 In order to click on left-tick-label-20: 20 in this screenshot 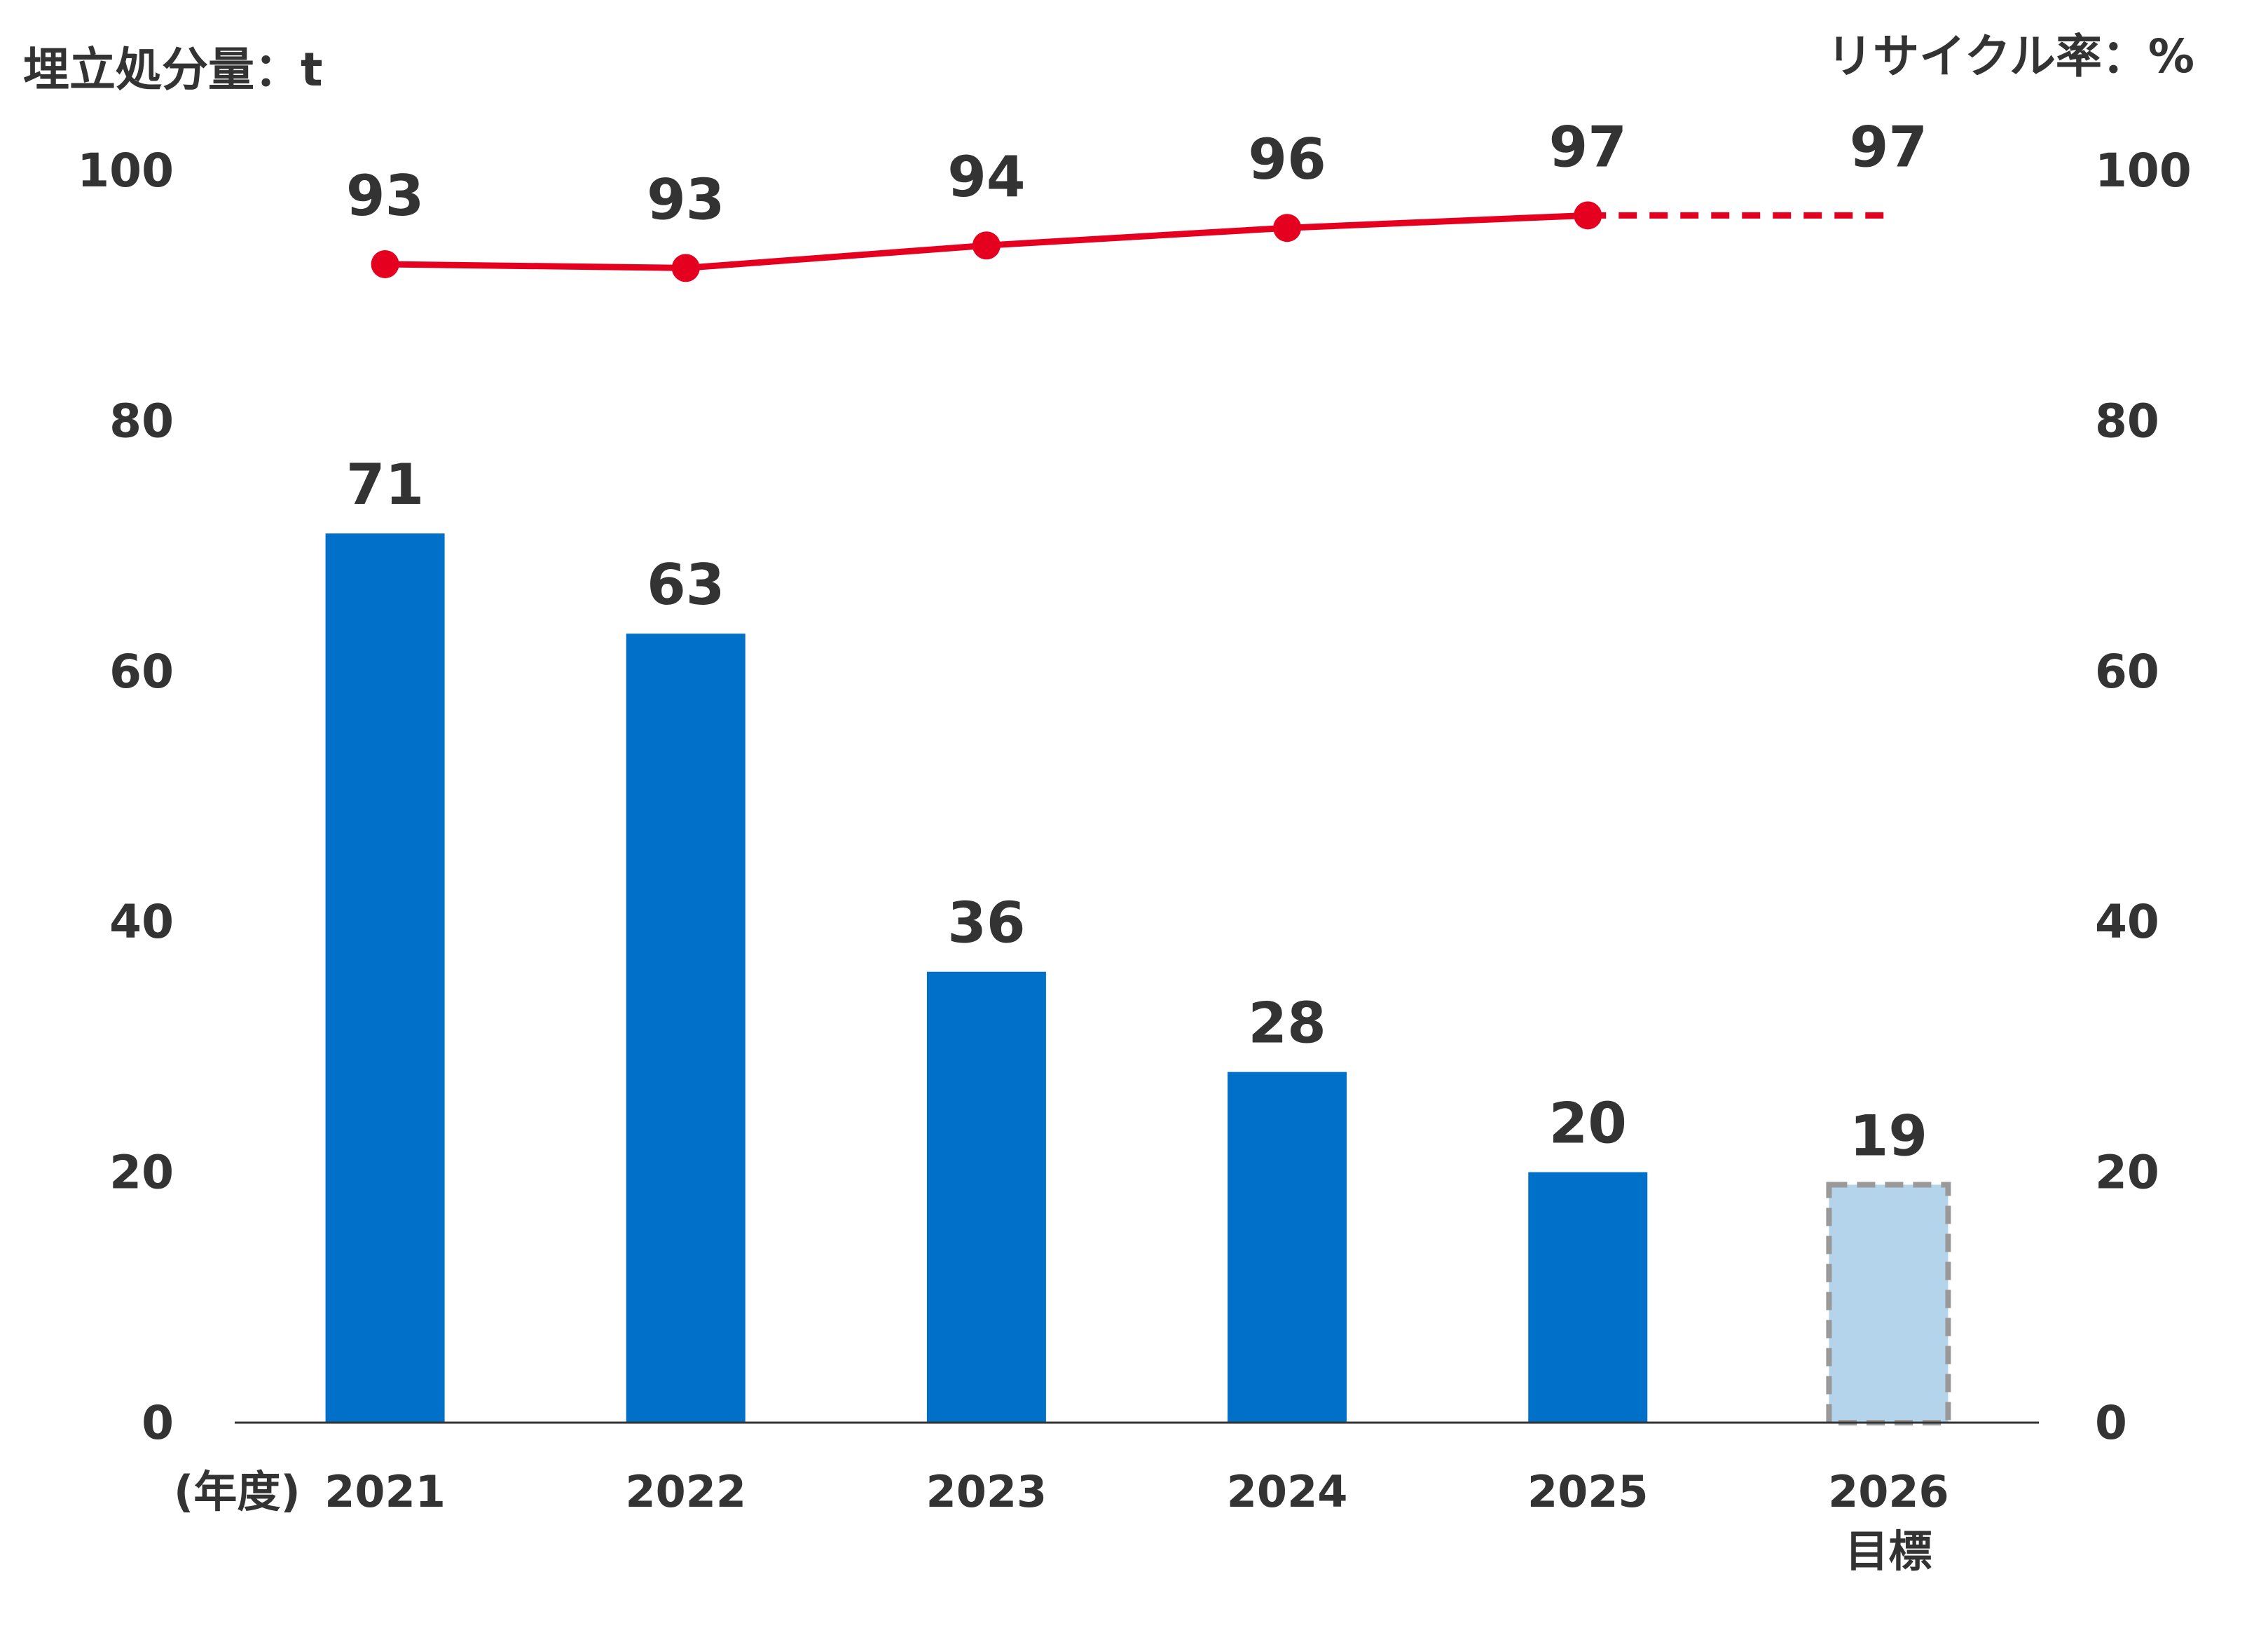, I will do `click(141, 1173)`.